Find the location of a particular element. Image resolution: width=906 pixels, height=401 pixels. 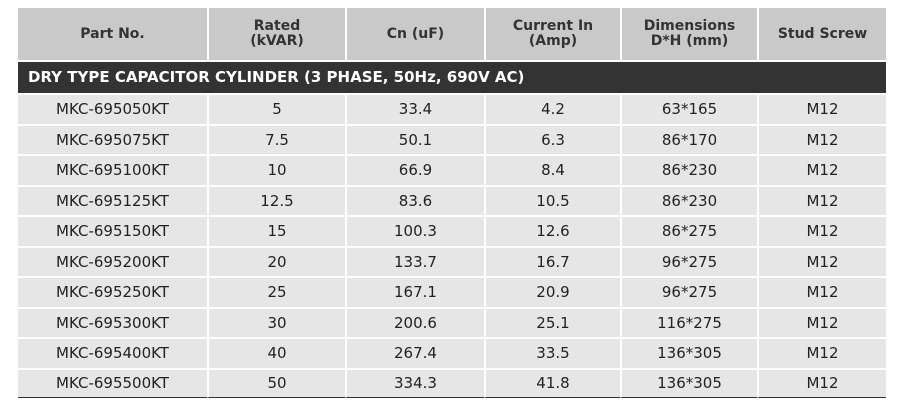

data-cell: 63*165 is located at coordinates (688, 109).